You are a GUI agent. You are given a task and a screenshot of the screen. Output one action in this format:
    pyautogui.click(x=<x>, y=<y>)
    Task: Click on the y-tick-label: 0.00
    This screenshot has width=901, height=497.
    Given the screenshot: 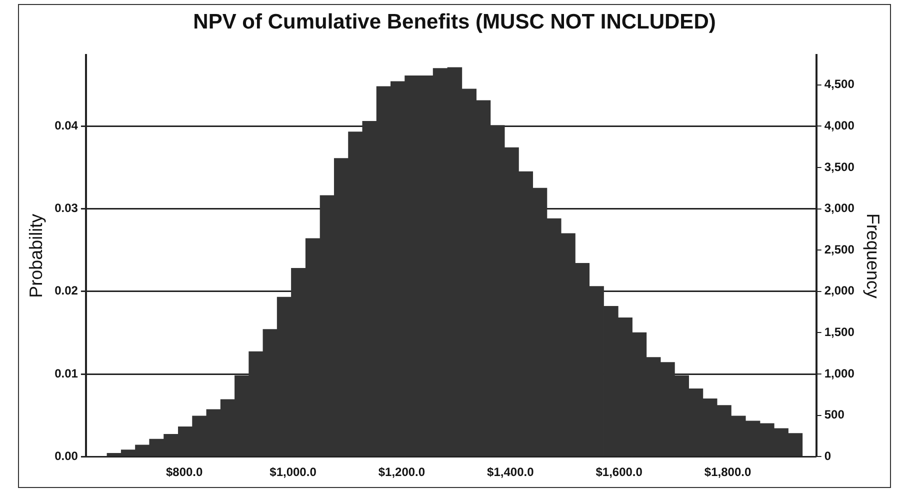 What is the action you would take?
    pyautogui.click(x=66, y=455)
    